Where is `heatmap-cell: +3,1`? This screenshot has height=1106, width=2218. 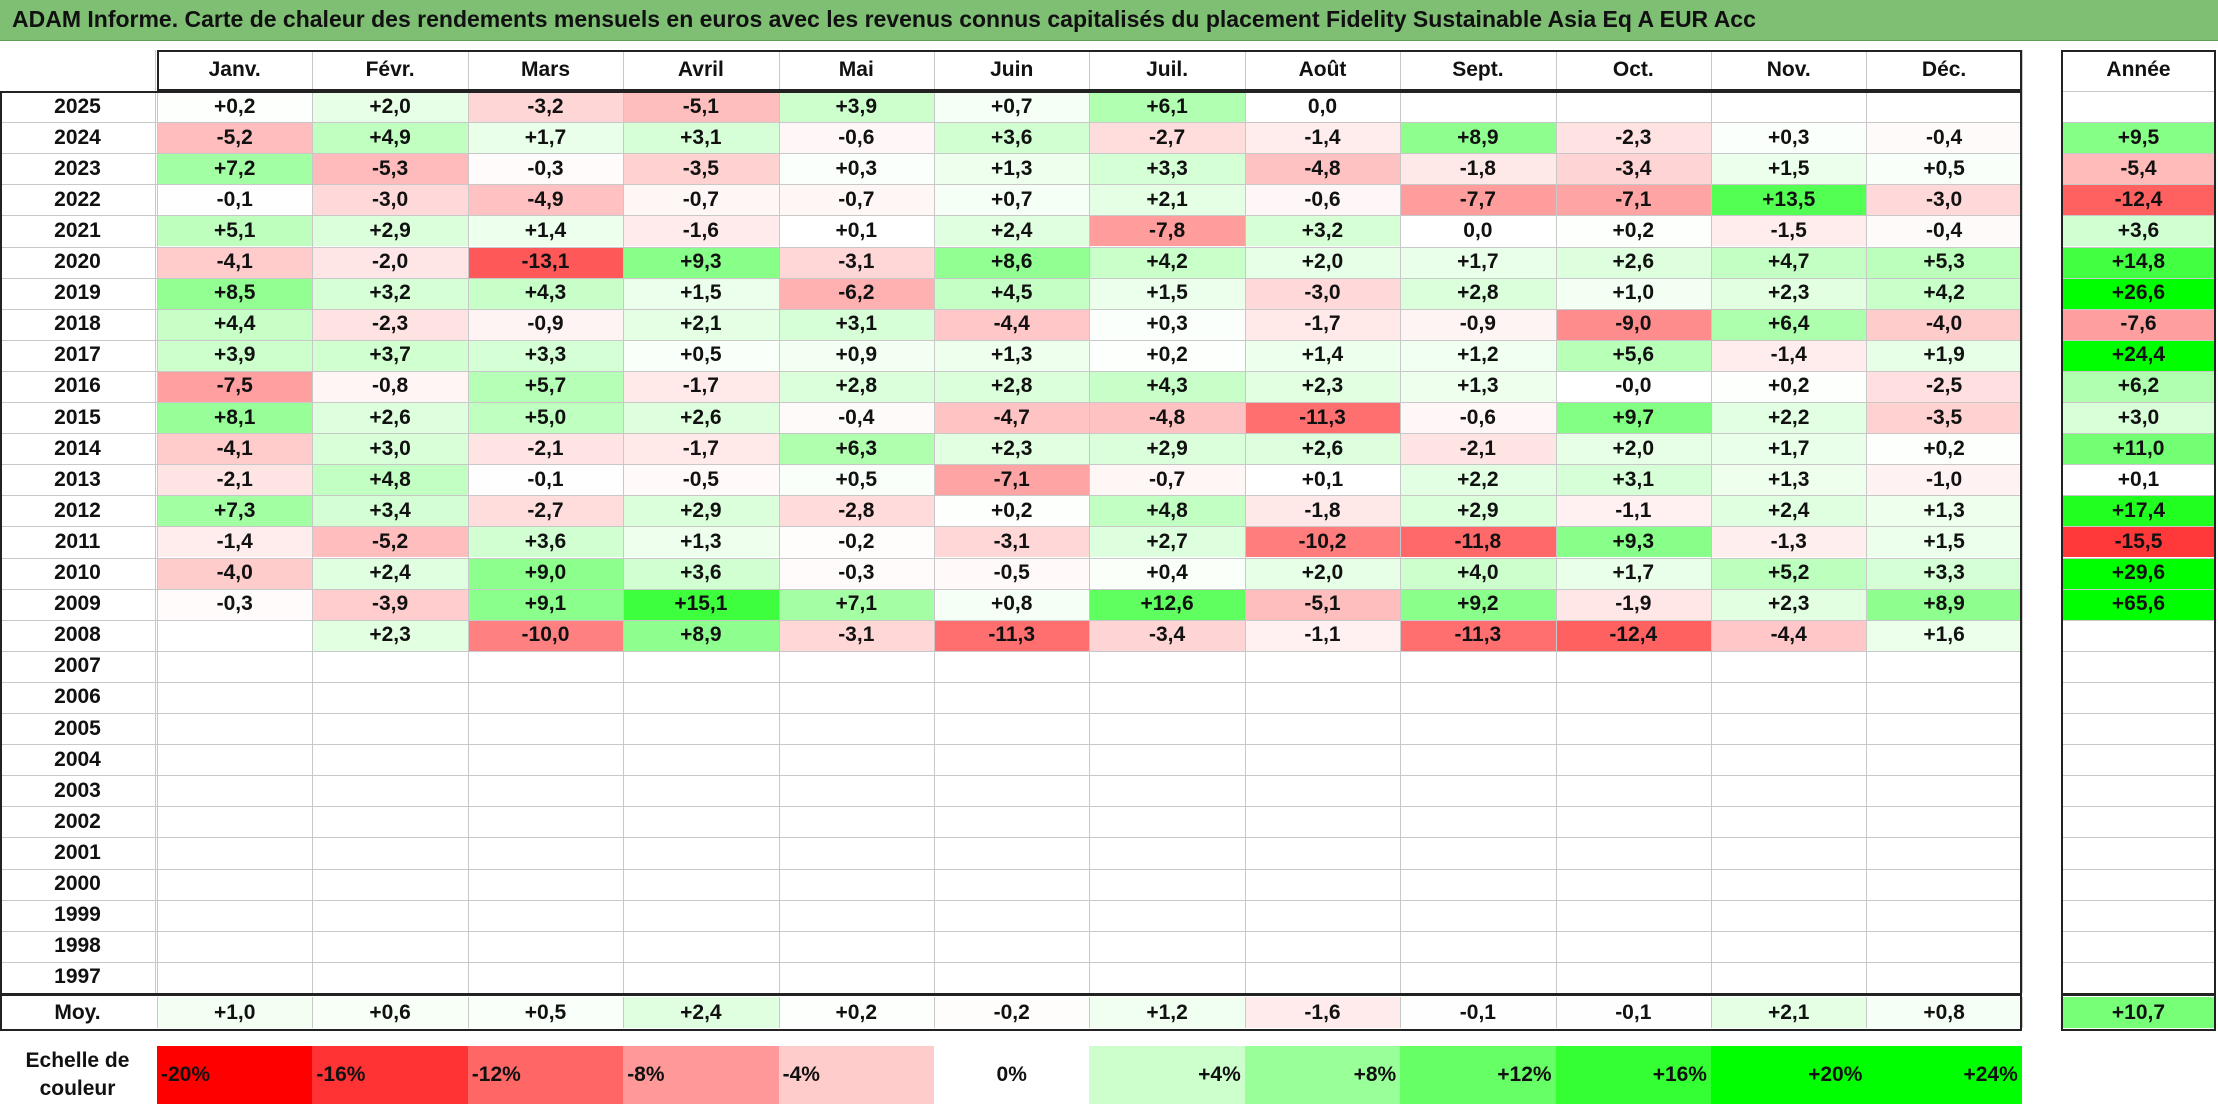 heatmap-cell: +3,1 is located at coordinates (1633, 480).